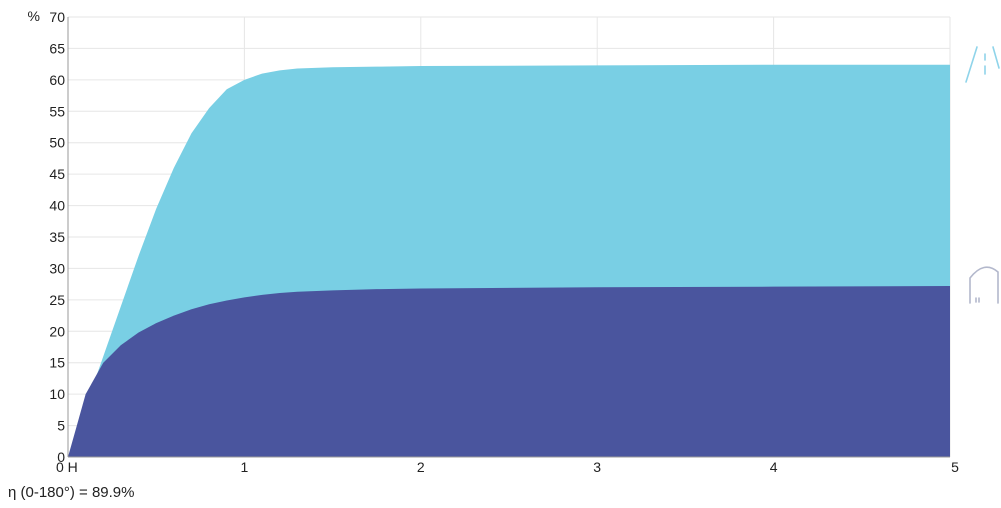 The height and width of the screenshot is (508, 1001). I want to click on x-tick-label: 4, so click(774, 467).